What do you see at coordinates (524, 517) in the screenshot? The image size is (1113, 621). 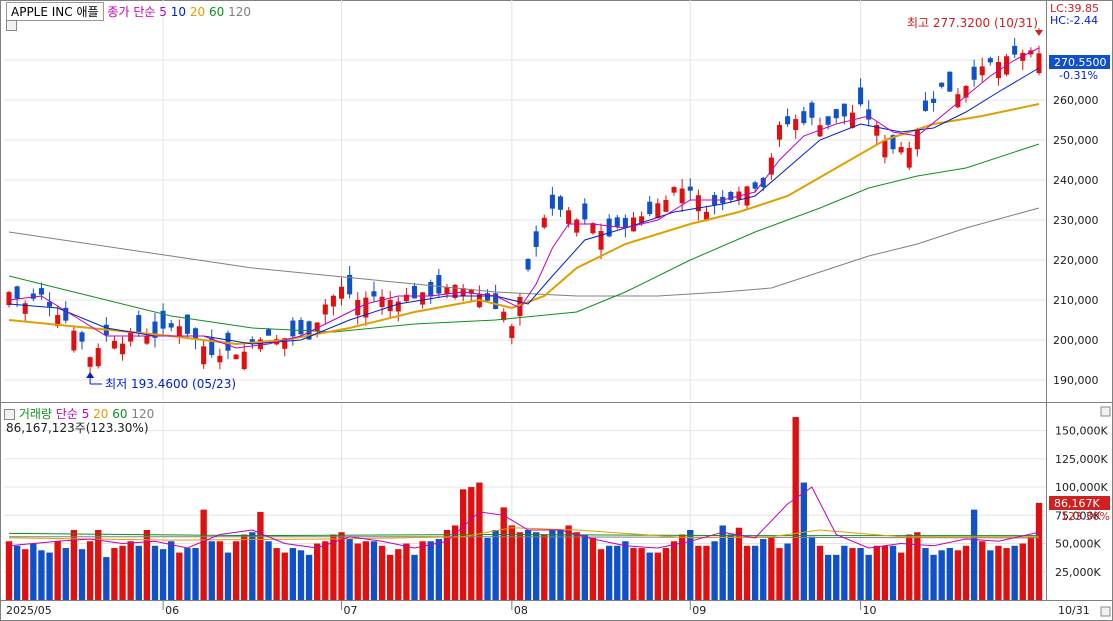 I see `volume-ma5-line` at bounding box center [524, 517].